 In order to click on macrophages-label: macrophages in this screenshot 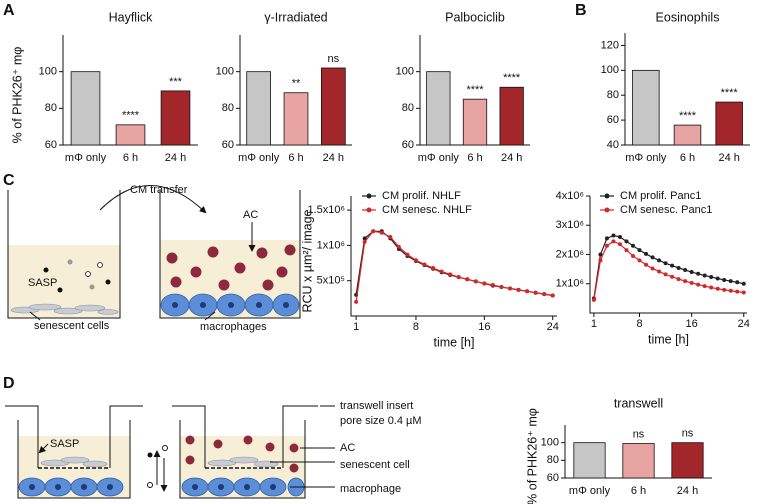, I will do `click(233, 327)`.